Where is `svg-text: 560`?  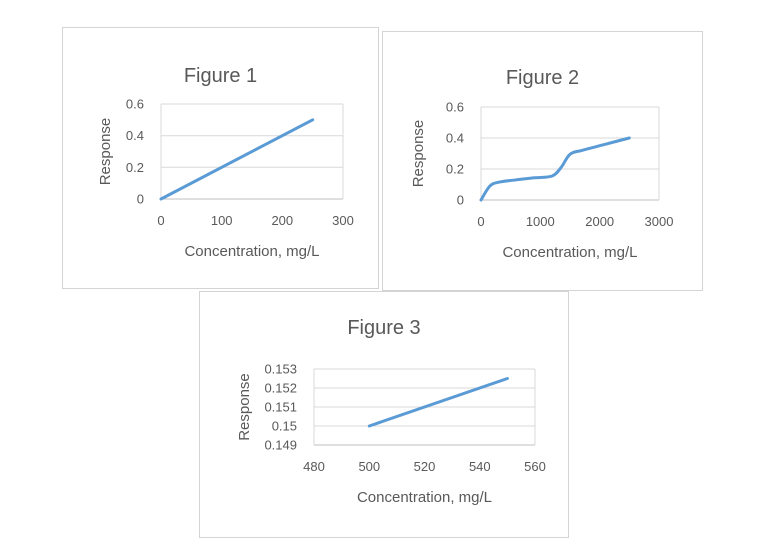 svg-text: 560 is located at coordinates (535, 466).